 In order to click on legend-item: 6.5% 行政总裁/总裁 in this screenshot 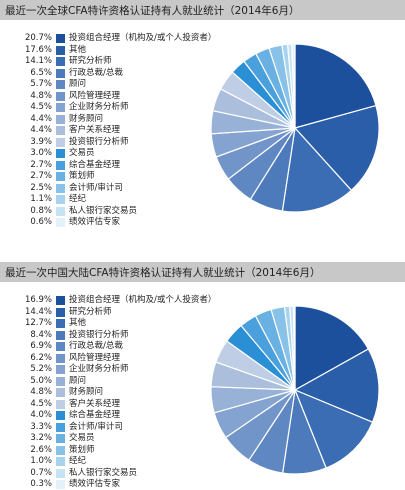, I will do `click(115, 73)`.